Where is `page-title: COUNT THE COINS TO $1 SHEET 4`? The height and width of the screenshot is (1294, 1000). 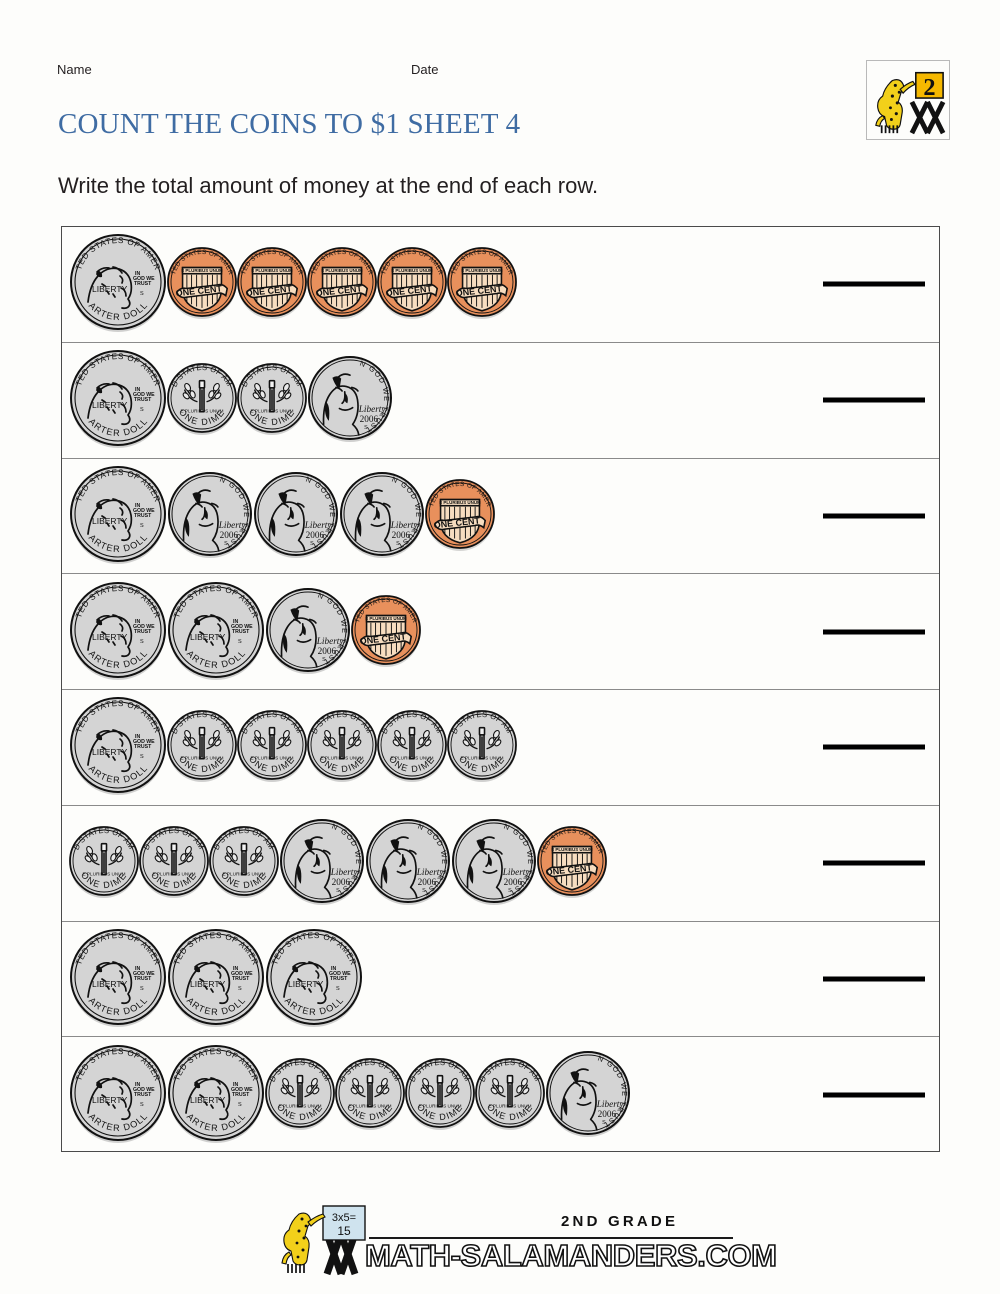
page-title: COUNT THE COINS TO $1 SHEET 4 is located at coordinates (289, 124).